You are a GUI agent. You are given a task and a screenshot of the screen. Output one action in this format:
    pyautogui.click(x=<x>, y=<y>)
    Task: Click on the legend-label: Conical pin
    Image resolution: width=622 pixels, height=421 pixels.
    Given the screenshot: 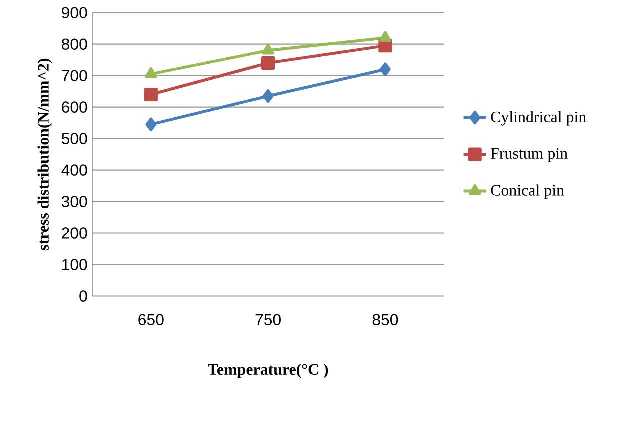 What is the action you would take?
    pyautogui.click(x=527, y=192)
    